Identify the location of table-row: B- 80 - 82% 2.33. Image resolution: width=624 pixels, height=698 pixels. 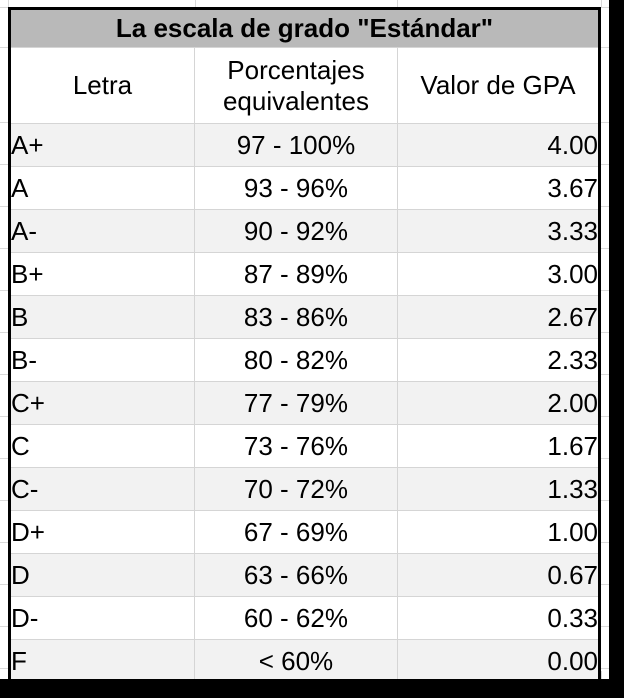
(305, 360).